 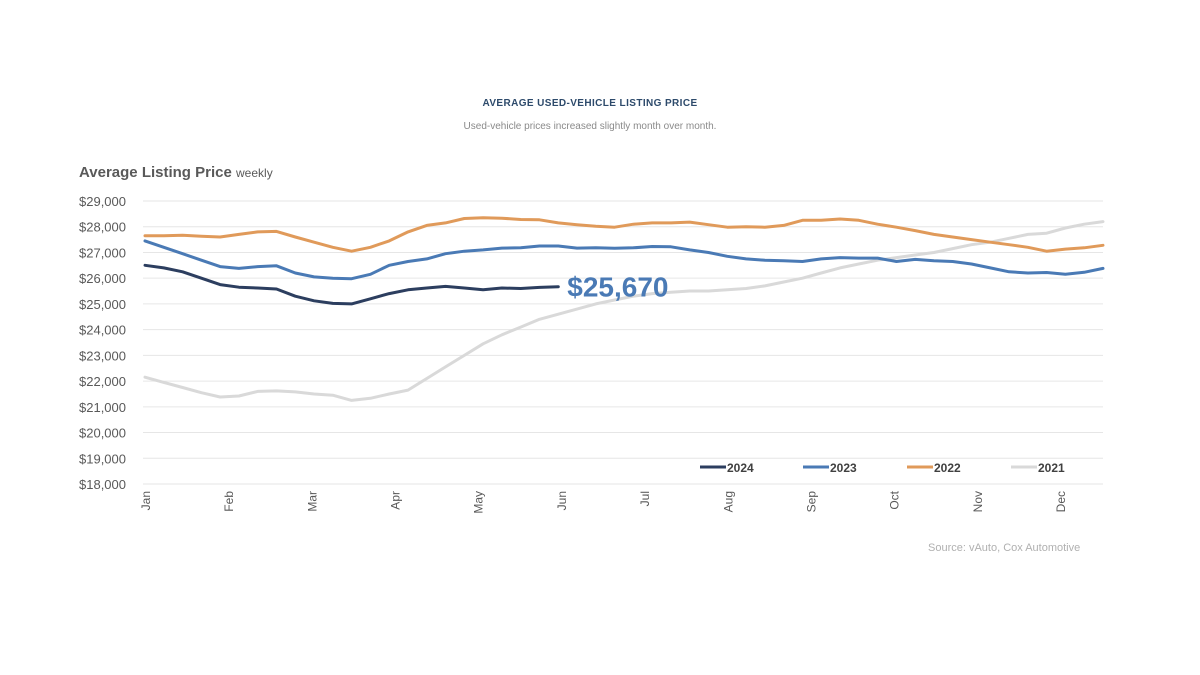 What do you see at coordinates (102, 278) in the screenshot?
I see `y-tick-label: $26,000` at bounding box center [102, 278].